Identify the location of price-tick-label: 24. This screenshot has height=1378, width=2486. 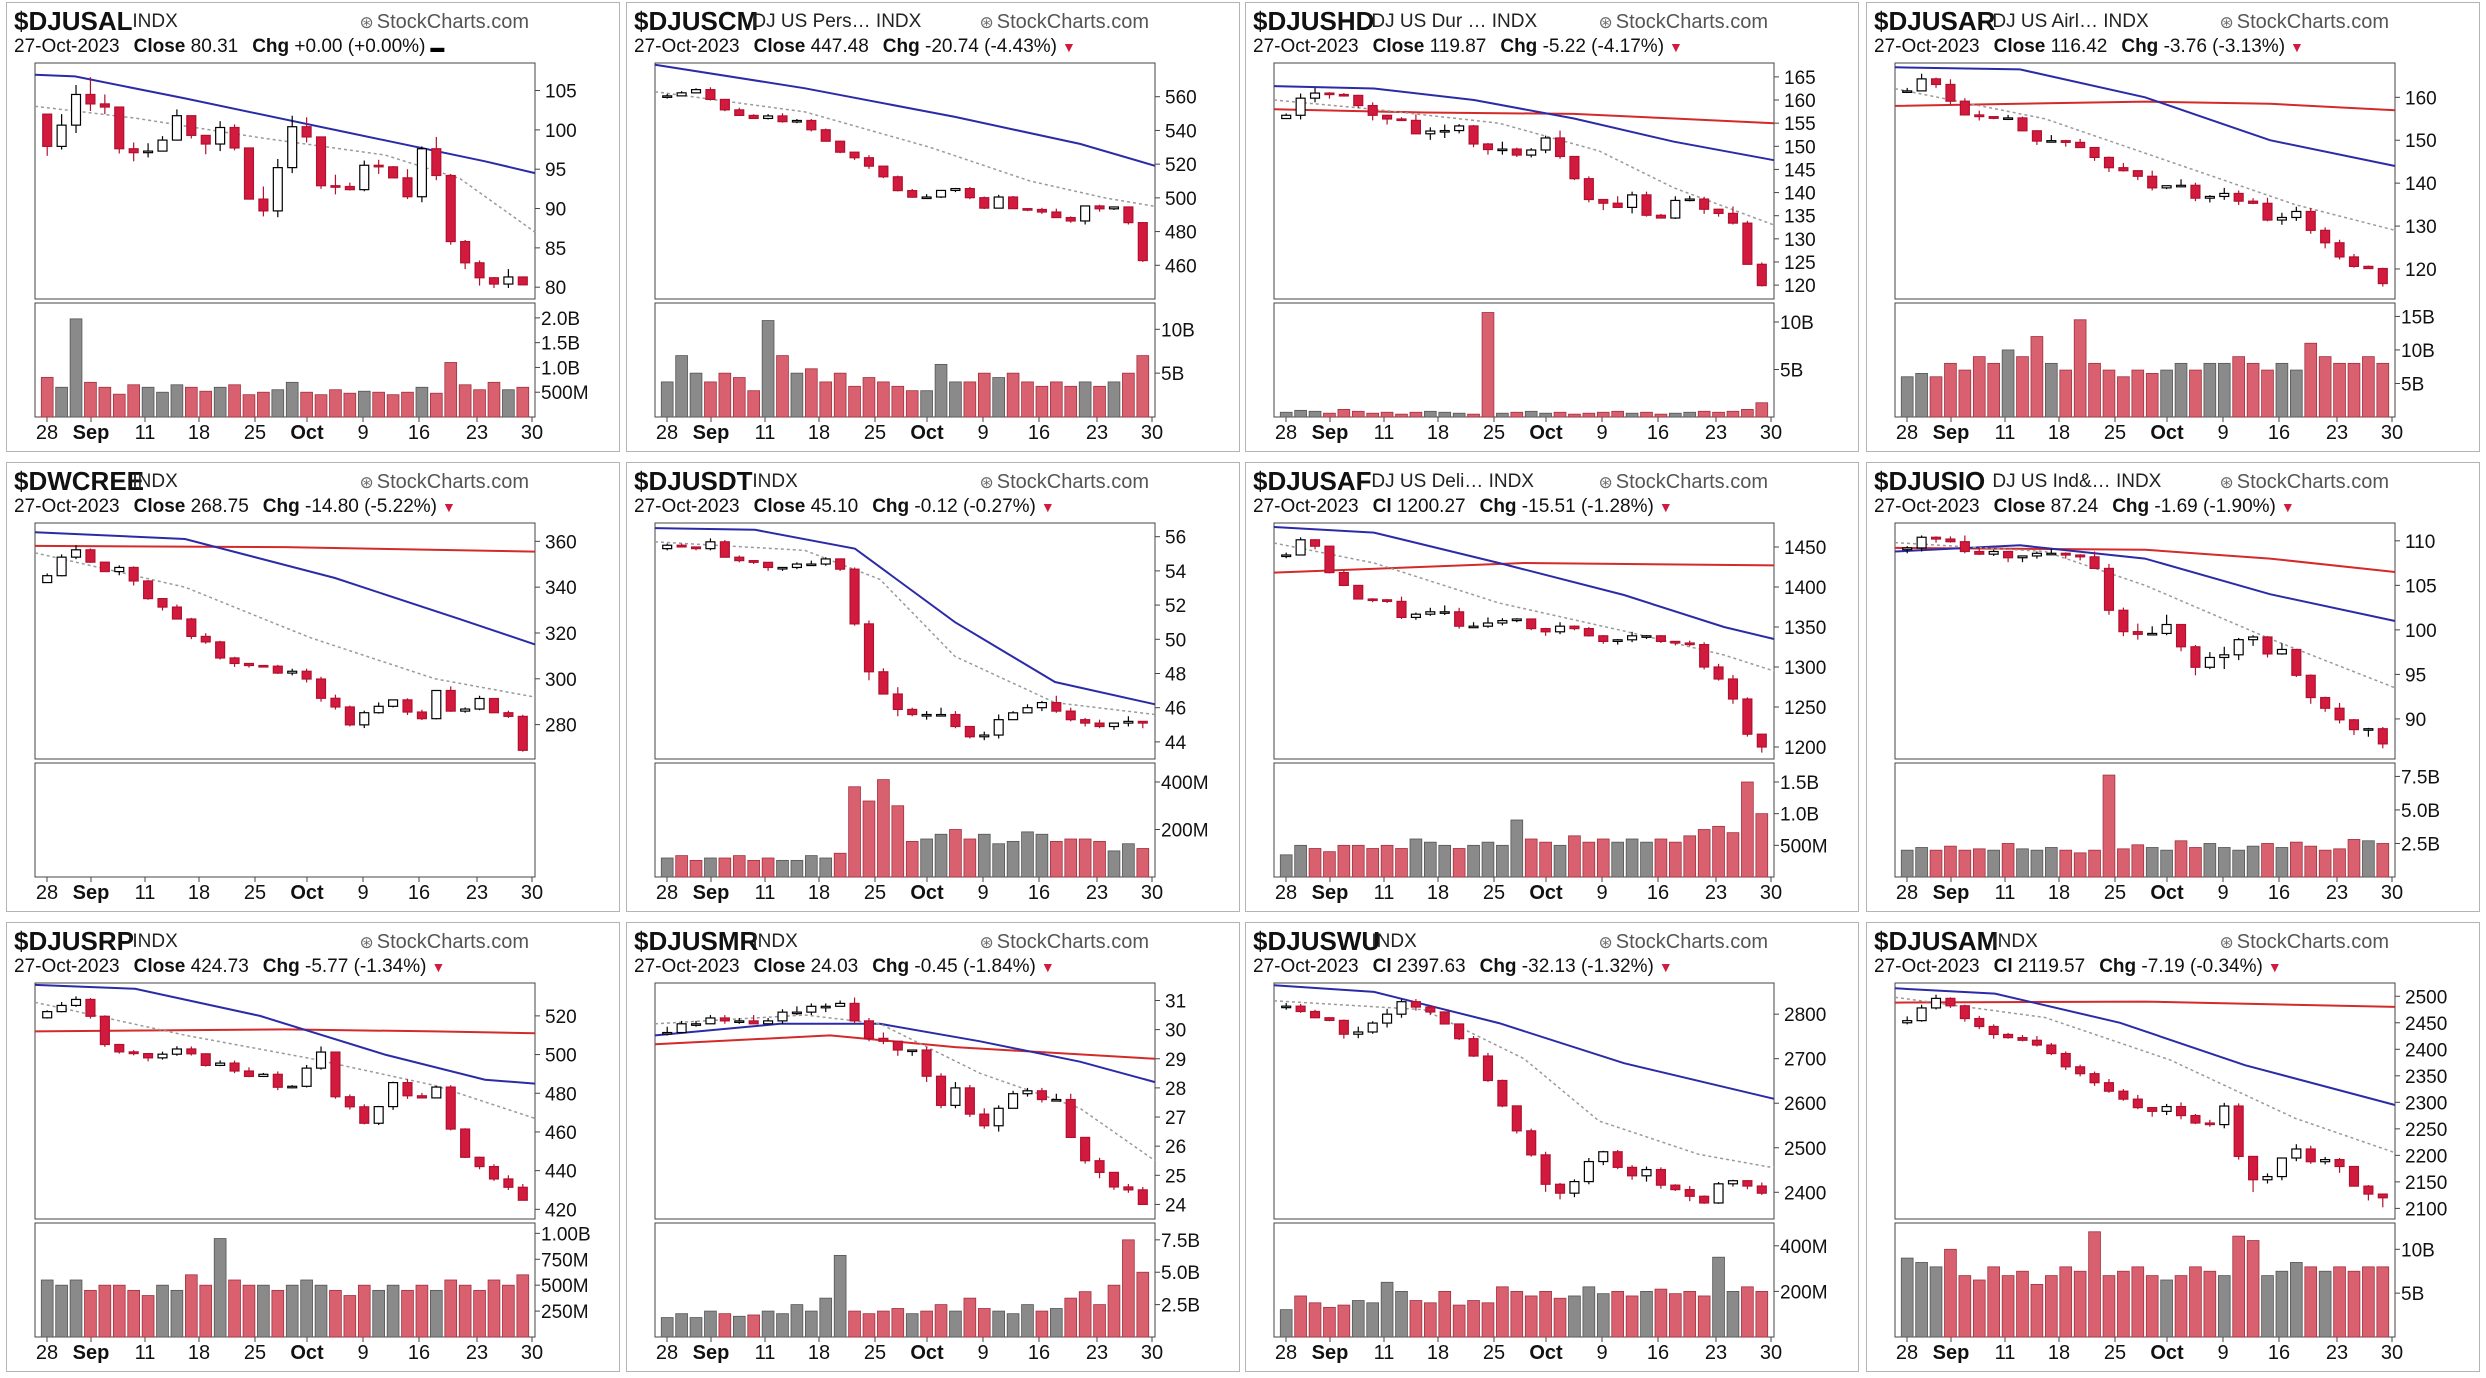
(1176, 1205).